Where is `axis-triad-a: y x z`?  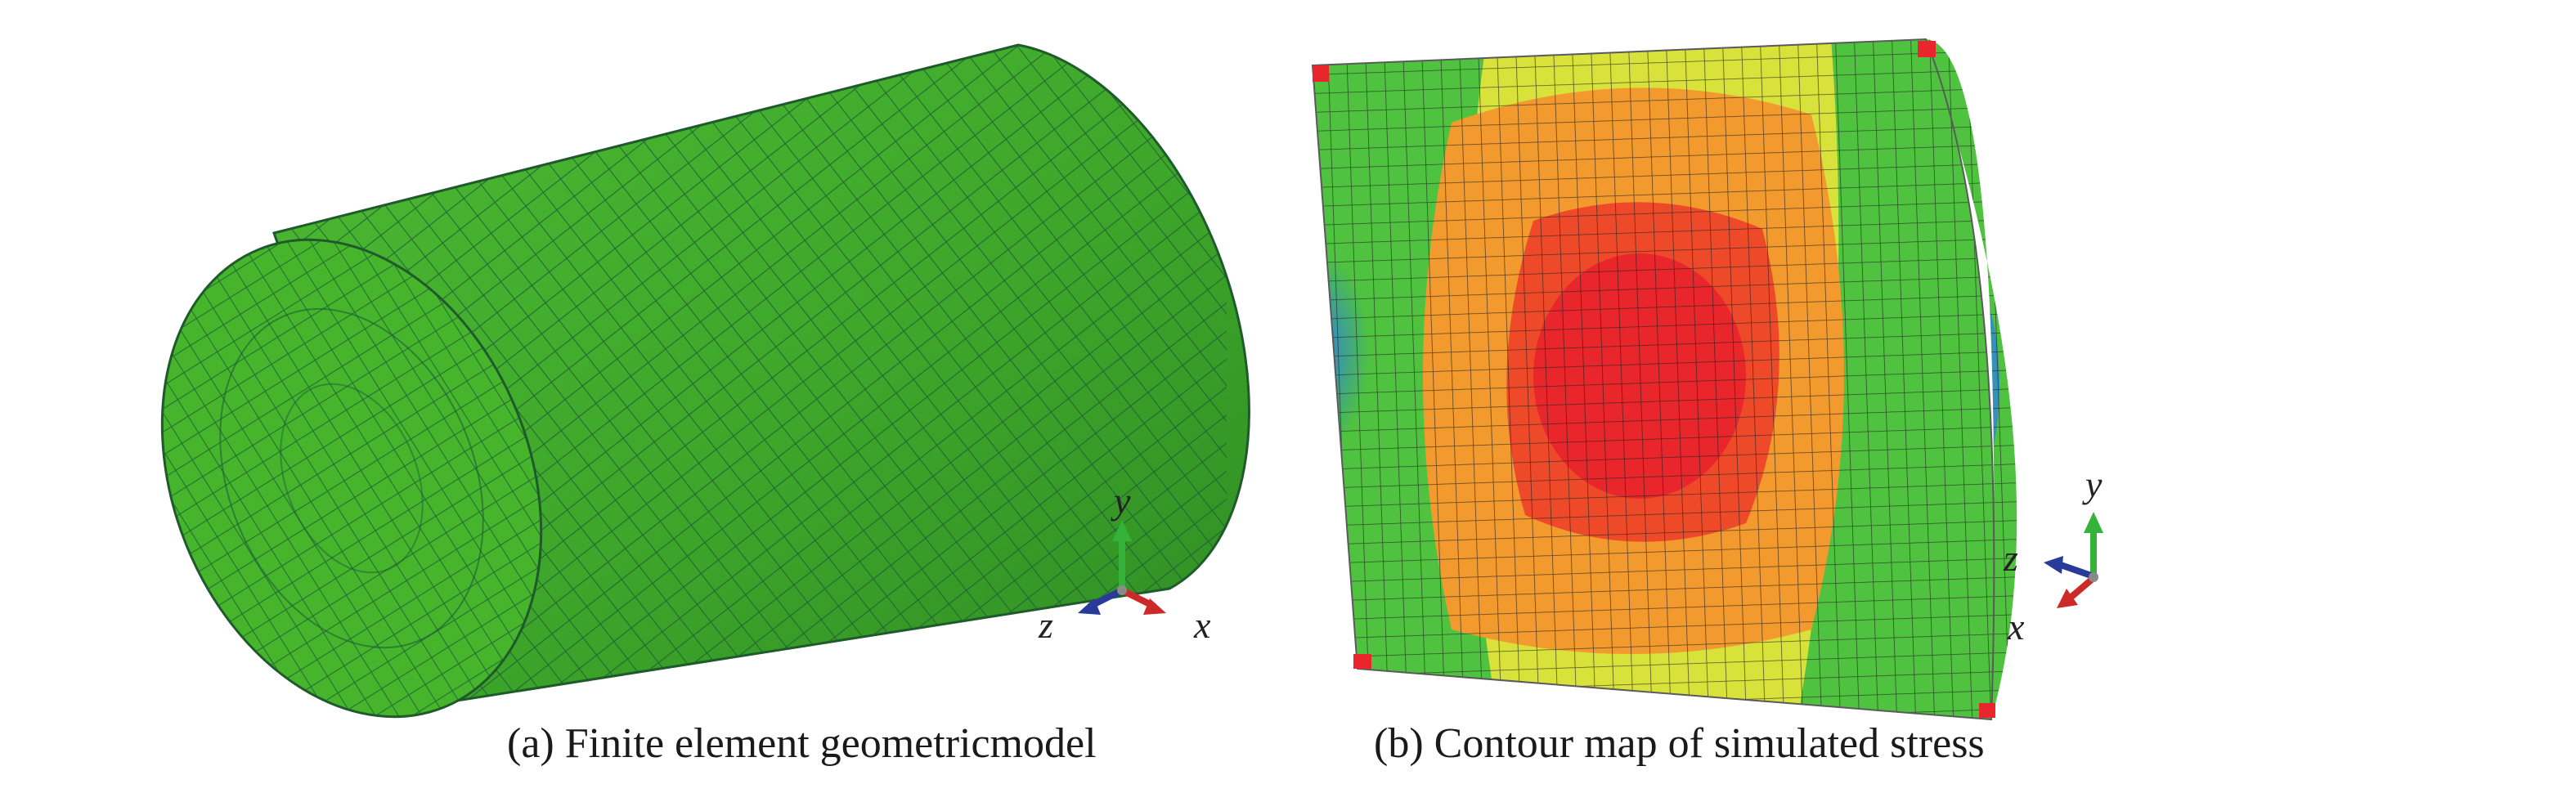 axis-triad-a: y x z is located at coordinates (1124, 563).